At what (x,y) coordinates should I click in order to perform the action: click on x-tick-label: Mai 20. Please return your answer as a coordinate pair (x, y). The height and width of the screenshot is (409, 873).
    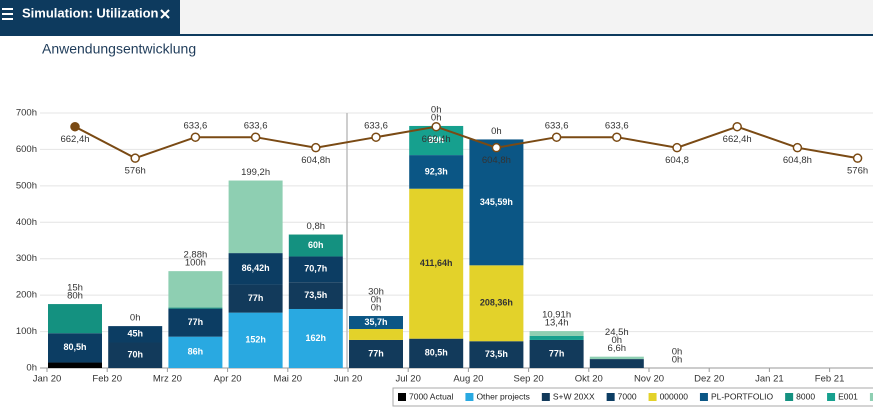
    Looking at the image, I should click on (288, 379).